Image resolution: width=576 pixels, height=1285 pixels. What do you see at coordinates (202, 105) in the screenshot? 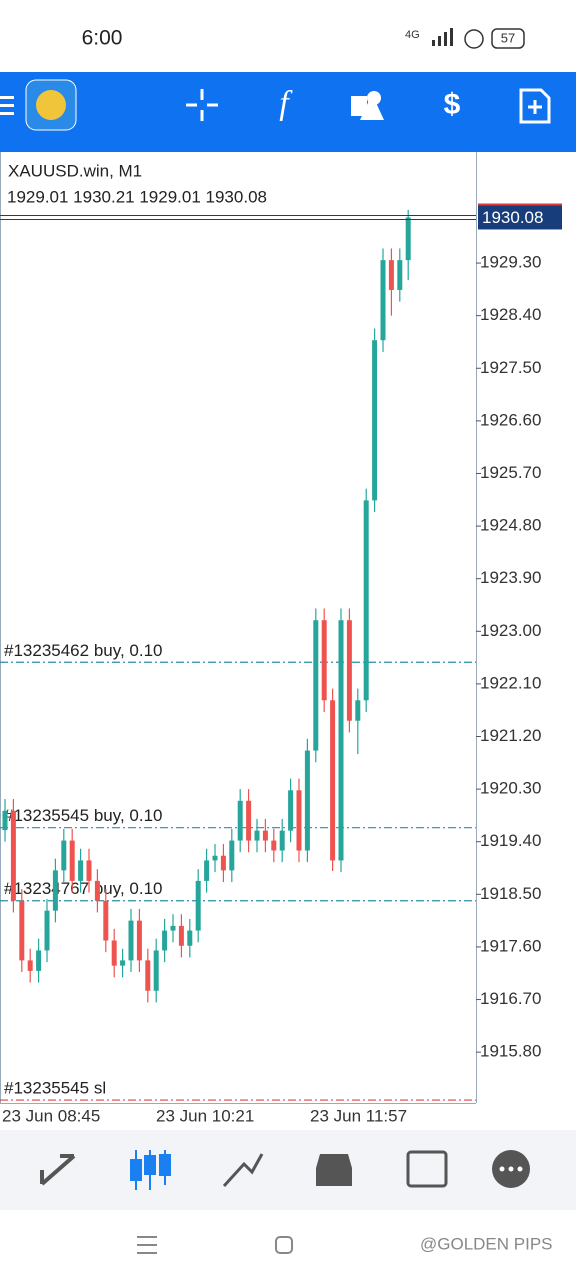
I see `crosshair-button` at bounding box center [202, 105].